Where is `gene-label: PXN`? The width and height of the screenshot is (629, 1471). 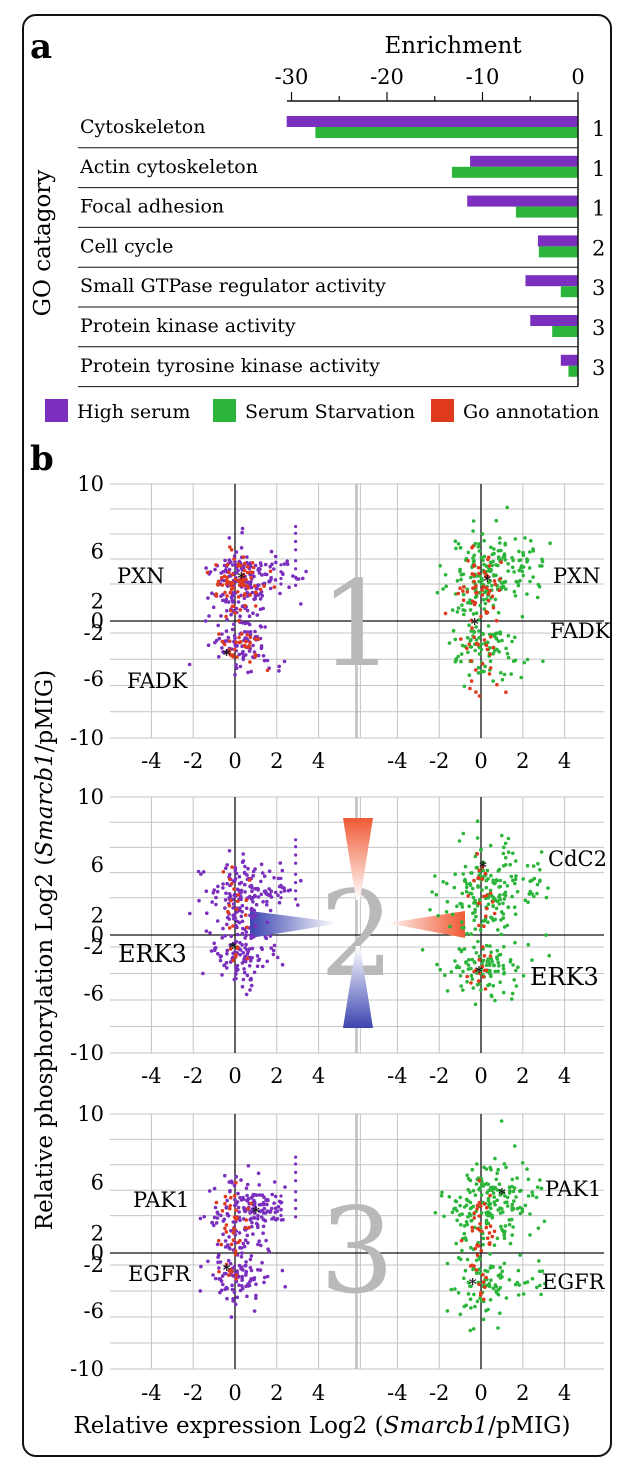
gene-label: PXN is located at coordinates (140, 576).